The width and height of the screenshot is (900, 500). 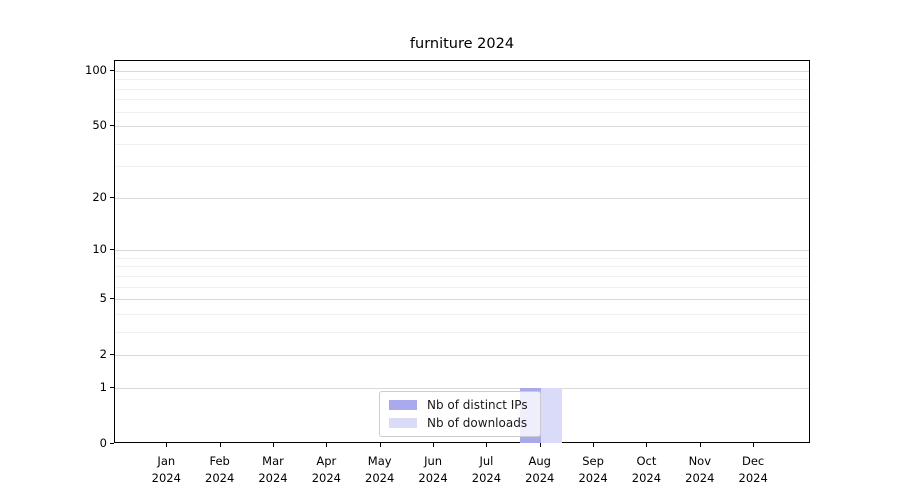 What do you see at coordinates (700, 461) in the screenshot?
I see `x-tick-month: Nov` at bounding box center [700, 461].